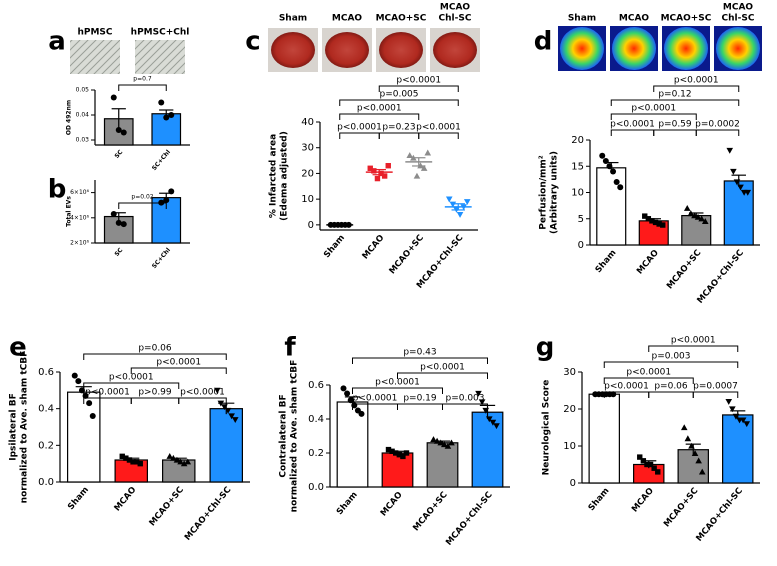 The width and height of the screenshot is (777, 566). What do you see at coordinates (118, 252) in the screenshot?
I see `x-tick-label: SC` at bounding box center [118, 252].